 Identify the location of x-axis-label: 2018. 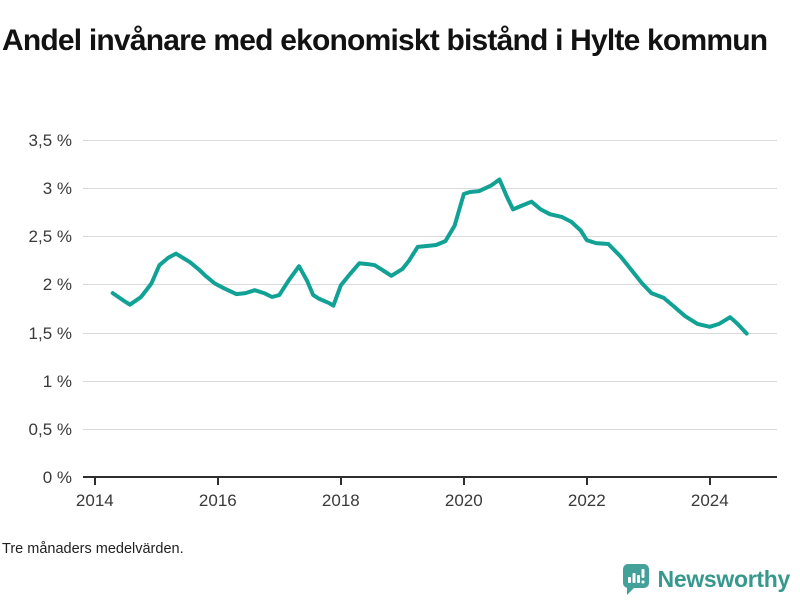
(340, 500).